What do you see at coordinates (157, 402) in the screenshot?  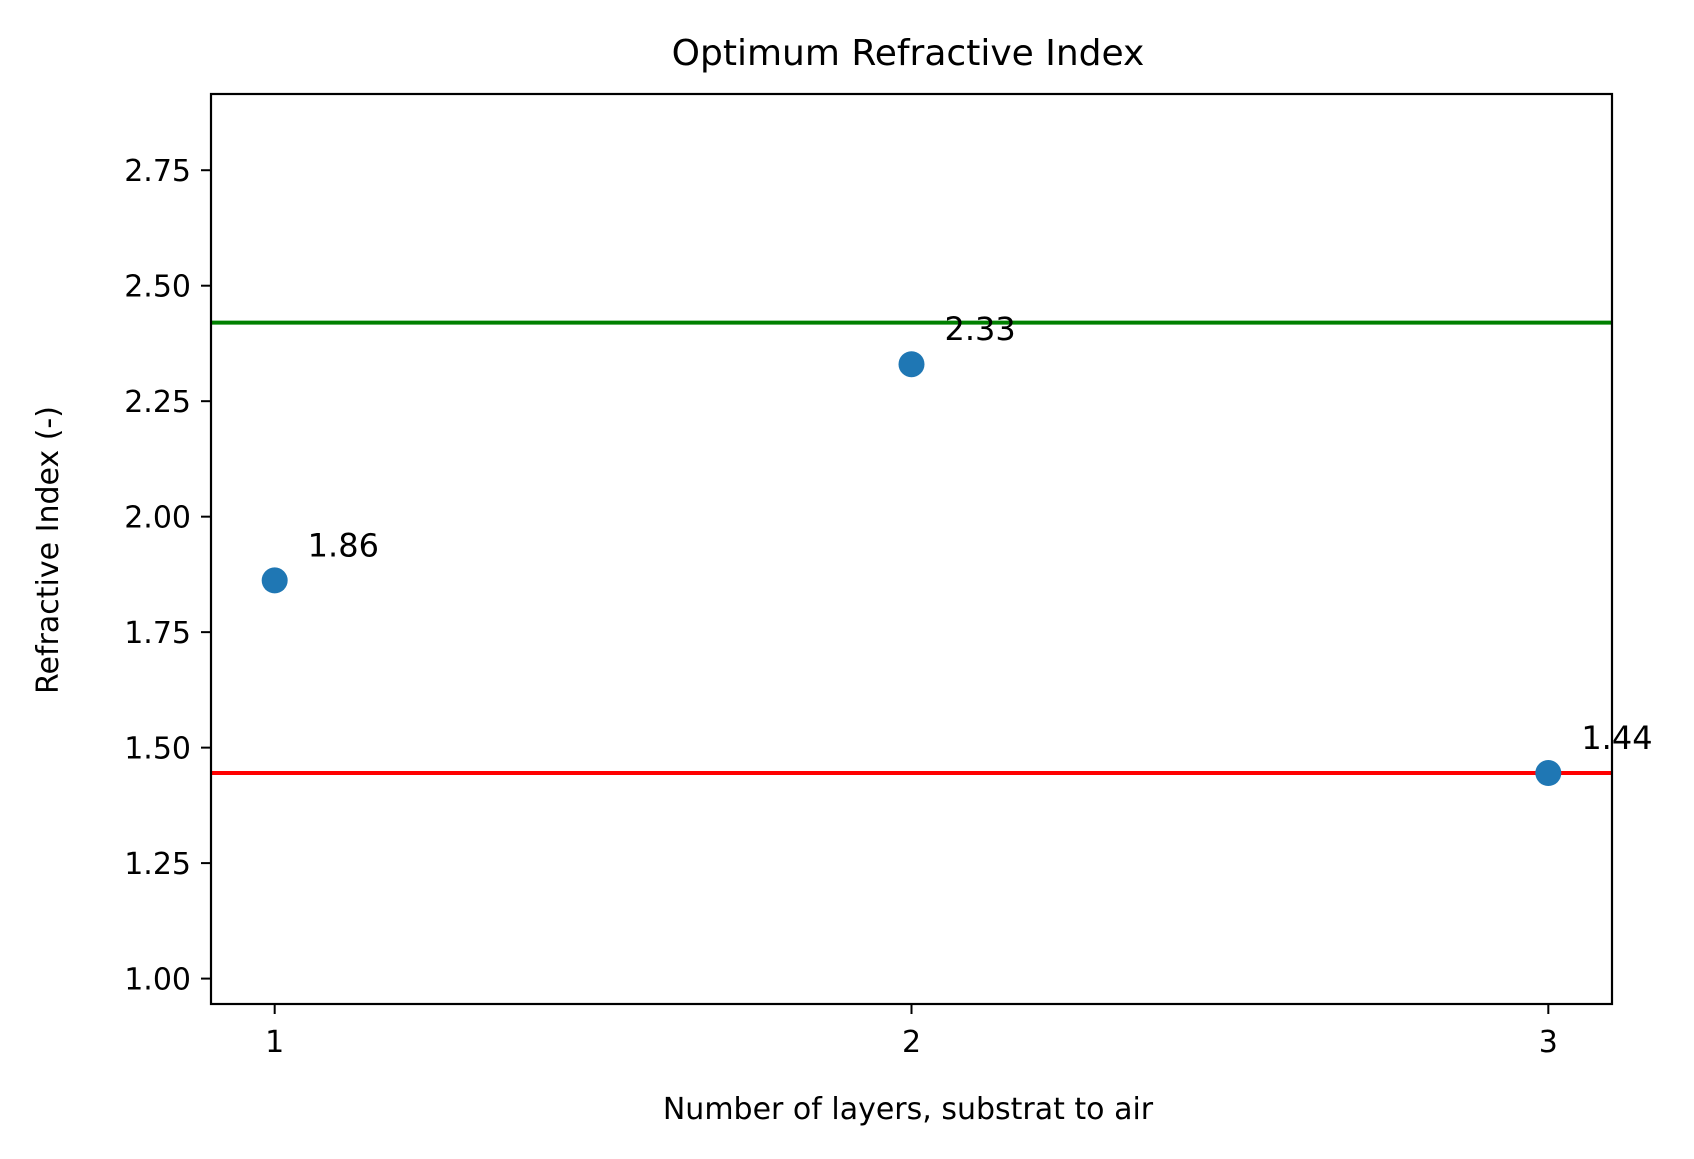 I see `y-tick-label: 2.25` at bounding box center [157, 402].